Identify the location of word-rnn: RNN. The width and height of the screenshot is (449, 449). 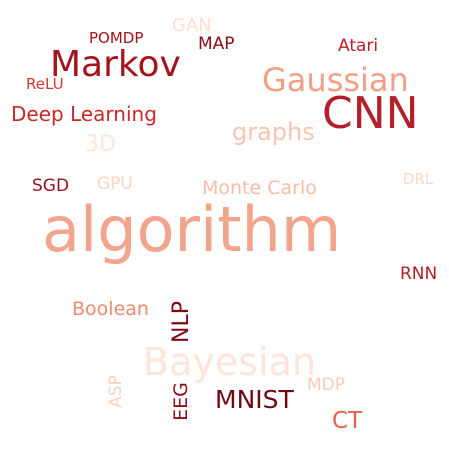
(419, 274).